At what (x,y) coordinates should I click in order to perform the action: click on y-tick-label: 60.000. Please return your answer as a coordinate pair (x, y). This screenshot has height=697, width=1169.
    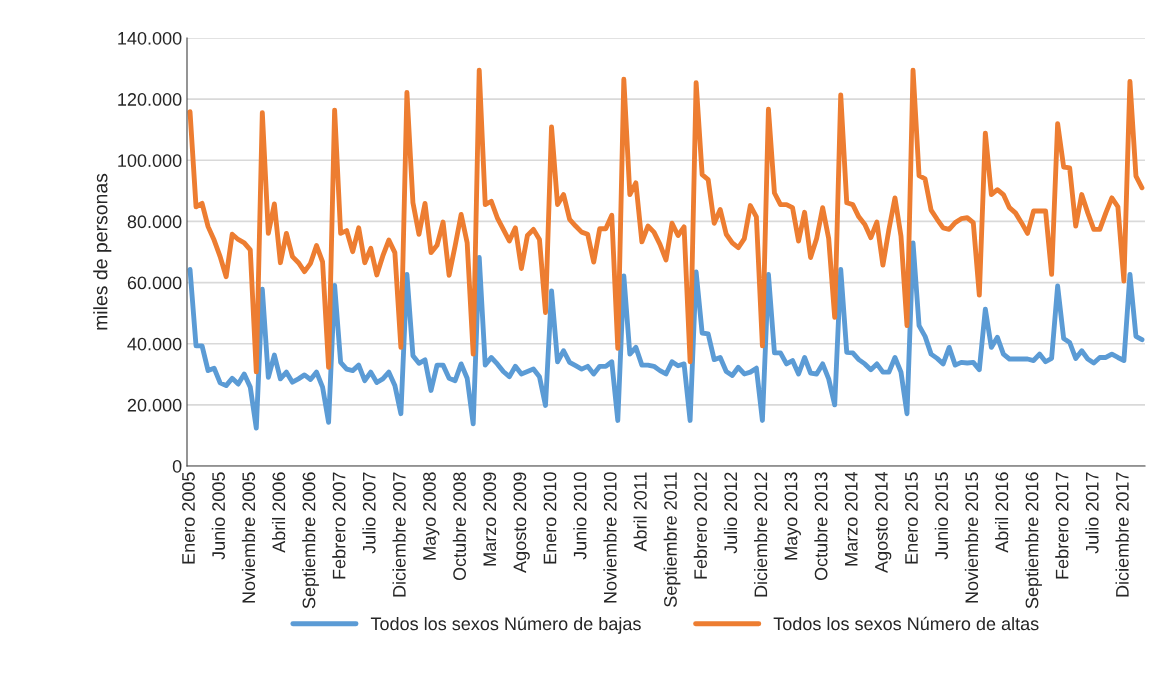
    Looking at the image, I should click on (154, 283).